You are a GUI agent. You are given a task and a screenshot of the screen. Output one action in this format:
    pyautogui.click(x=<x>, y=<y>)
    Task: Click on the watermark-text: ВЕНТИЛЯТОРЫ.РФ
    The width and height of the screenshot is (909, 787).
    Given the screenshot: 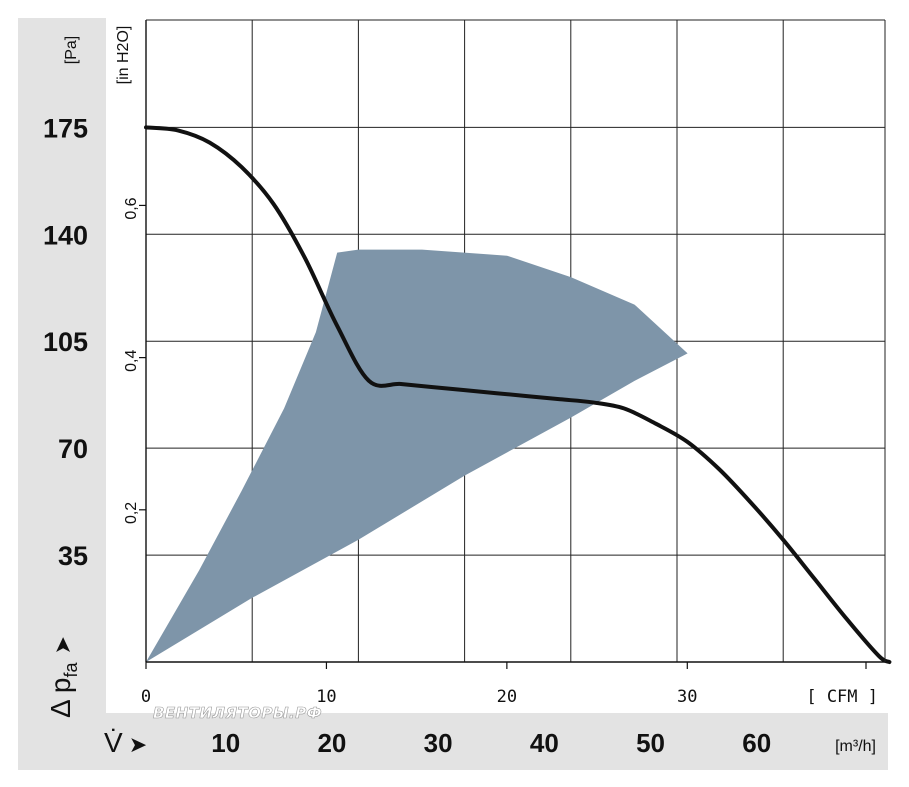 What is the action you would take?
    pyautogui.click(x=237, y=713)
    